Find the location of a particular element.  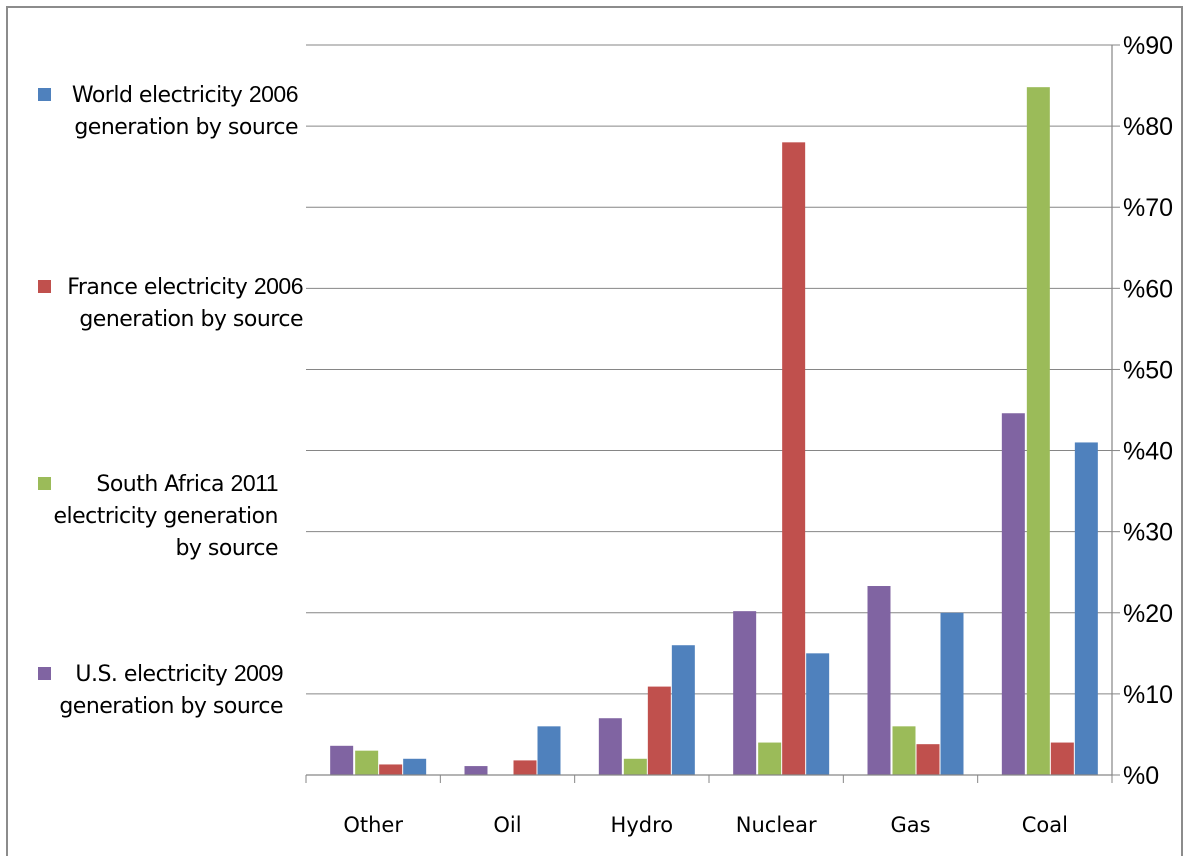

legend-line: U.S. electricity 2009 is located at coordinates (171, 674).